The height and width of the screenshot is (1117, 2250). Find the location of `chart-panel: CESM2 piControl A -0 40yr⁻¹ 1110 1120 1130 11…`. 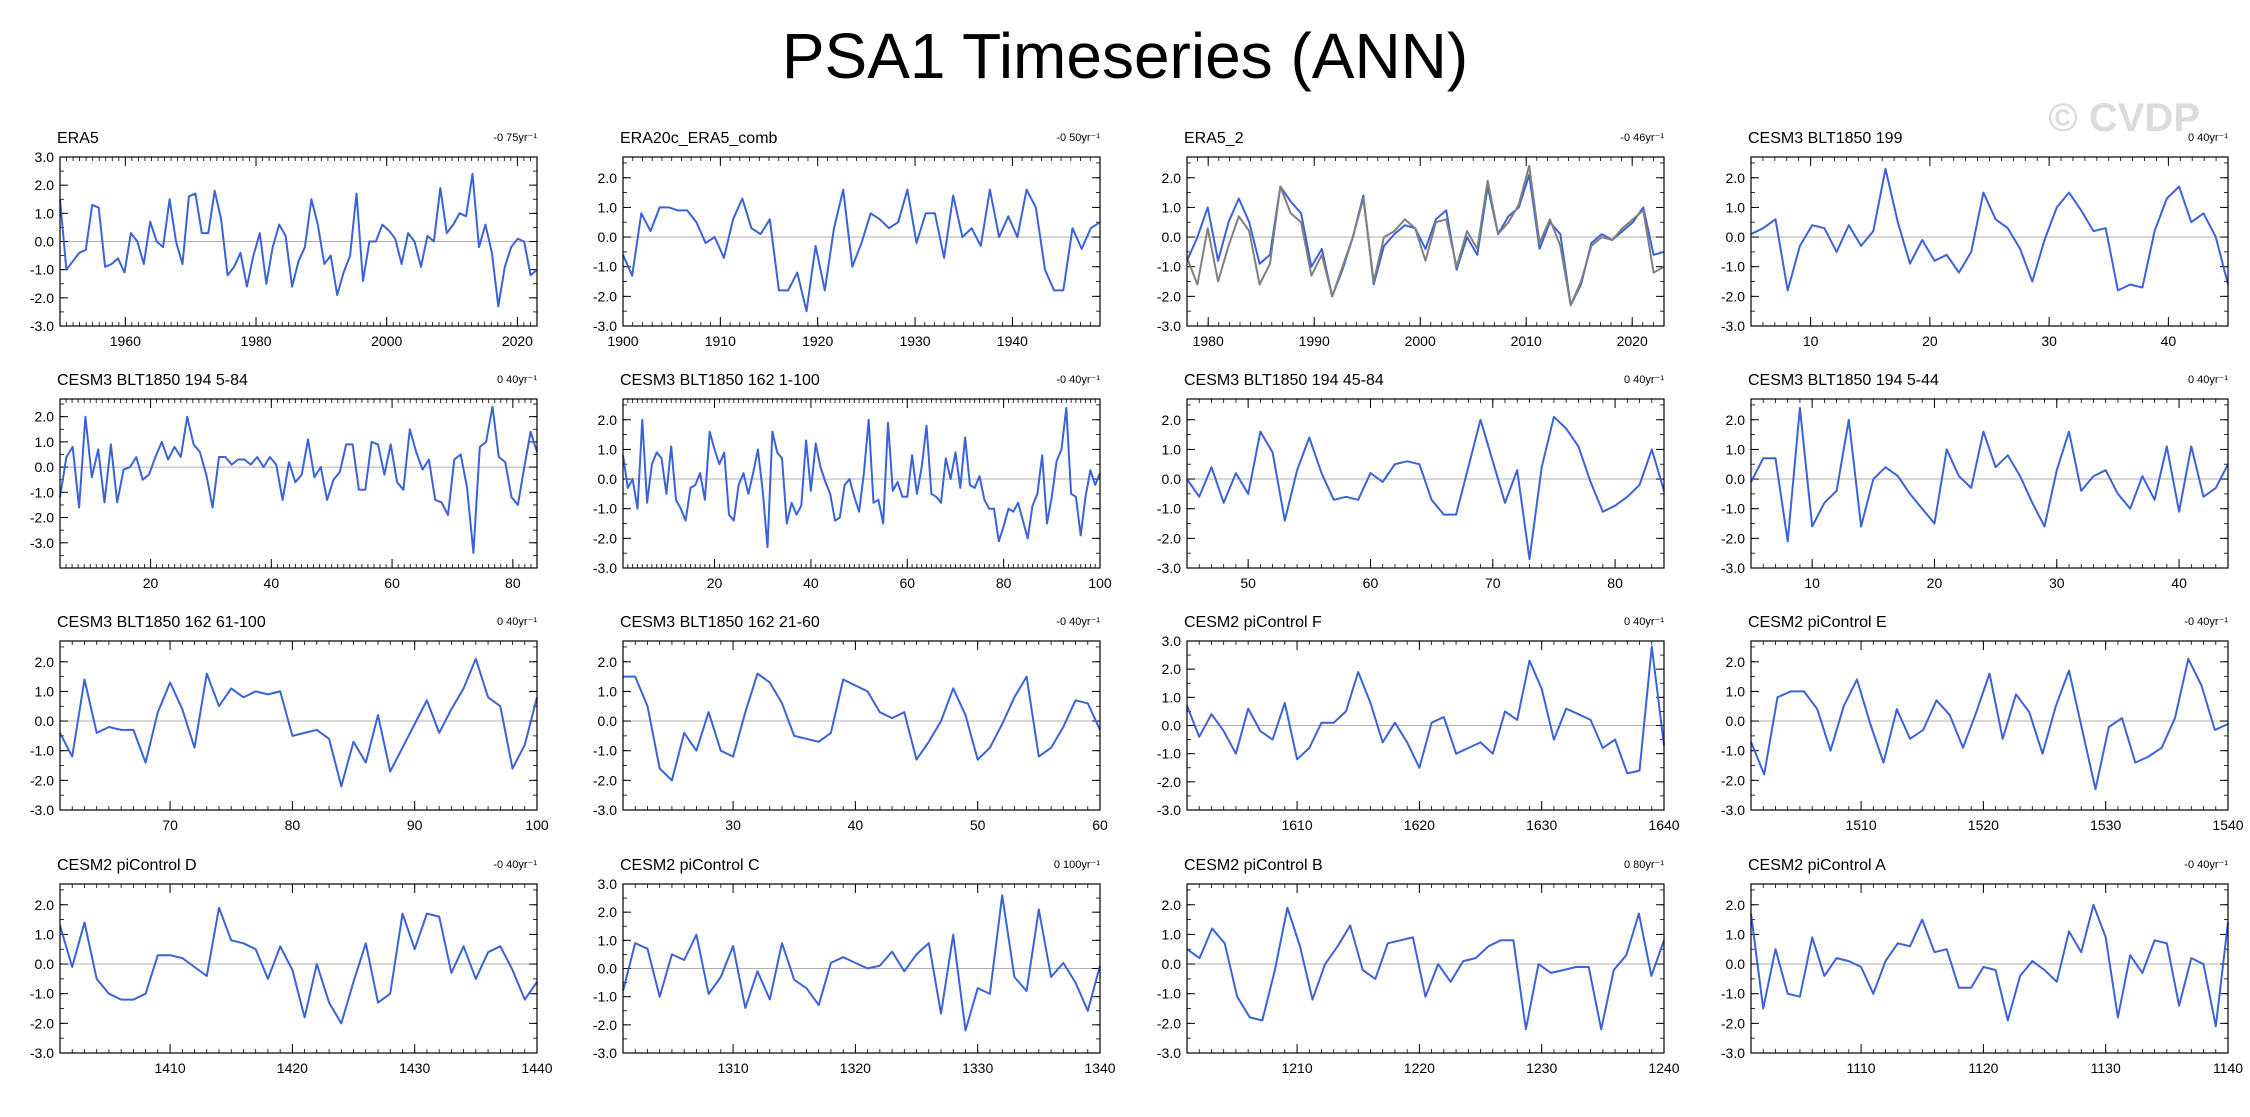

chart-panel: CESM2 piControl A -0 40yr⁻¹ 1110 1120 1130 11… is located at coordinates (1982, 966).